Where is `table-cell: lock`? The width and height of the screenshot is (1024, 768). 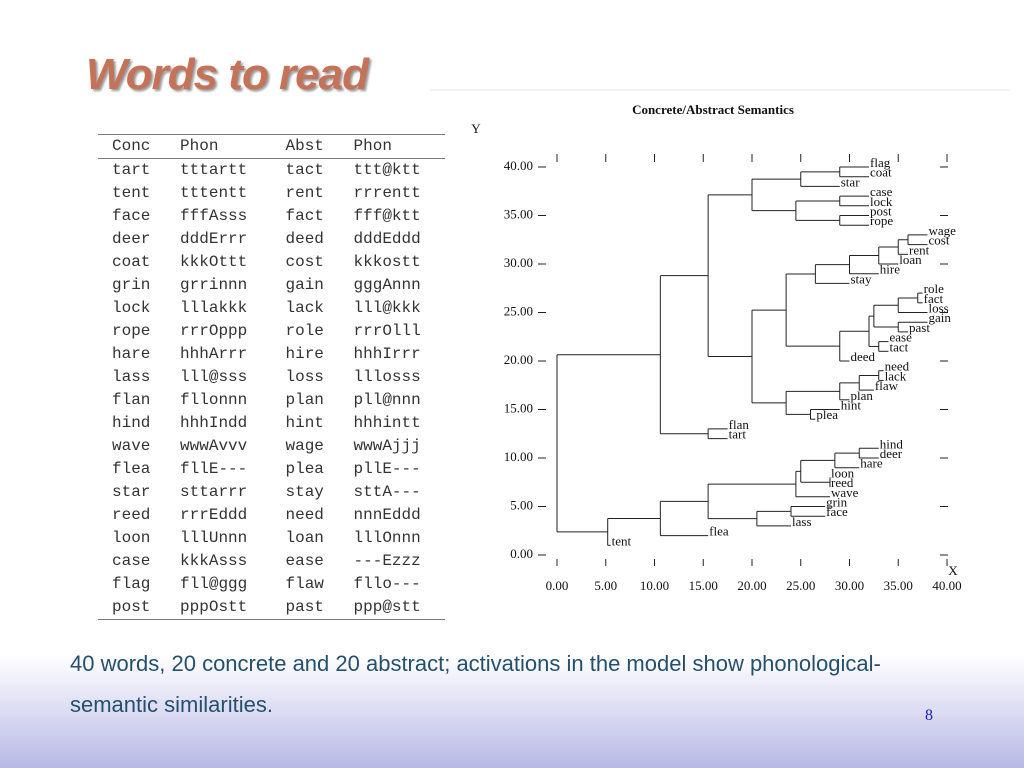
table-cell: lock is located at coordinates (131, 308).